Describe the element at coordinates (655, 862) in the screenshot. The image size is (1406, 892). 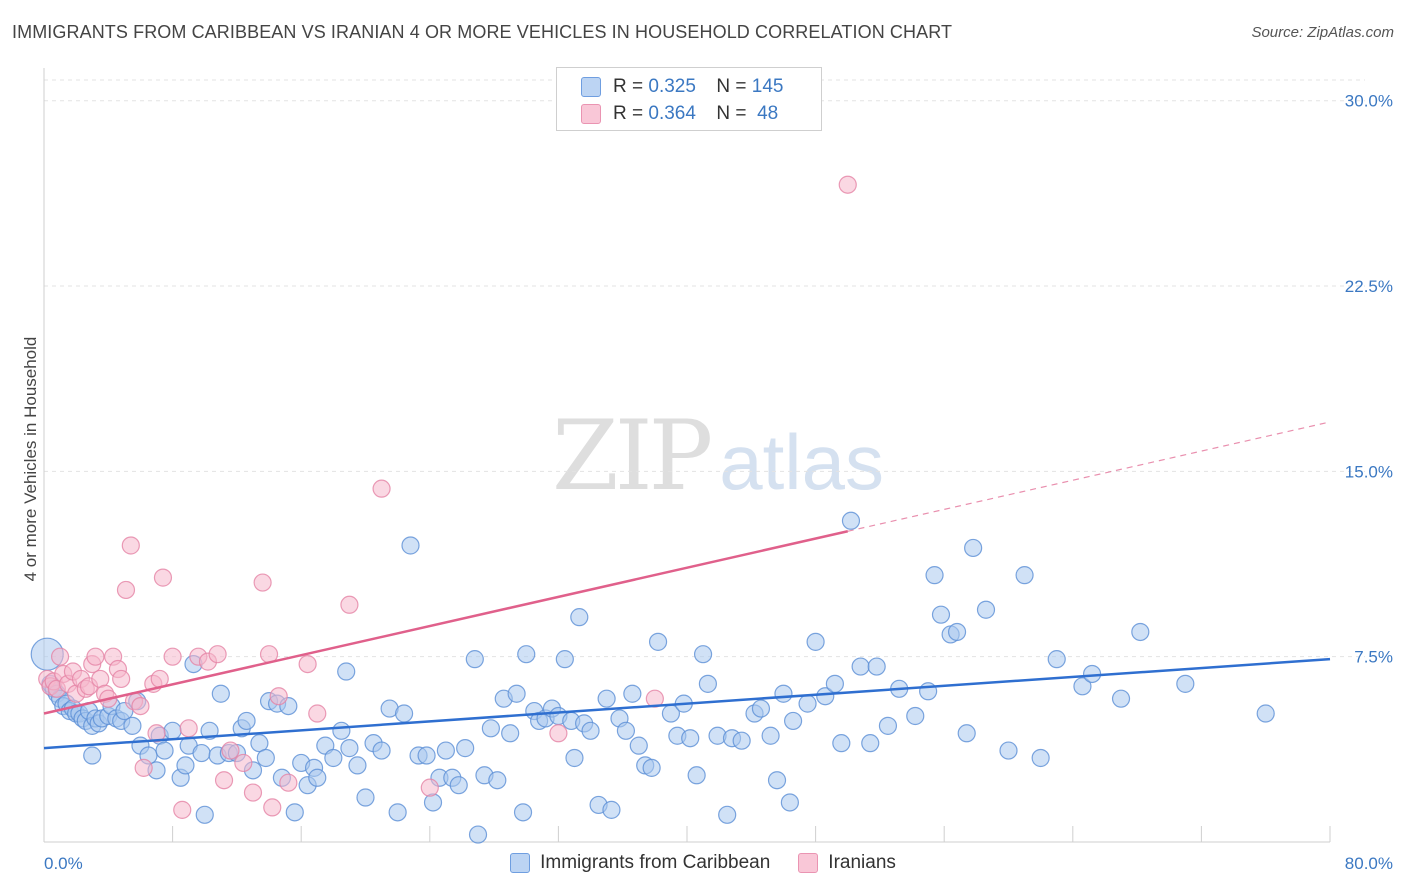
I see `bottom-legend-label: Immigrants from Caribbean` at that location.